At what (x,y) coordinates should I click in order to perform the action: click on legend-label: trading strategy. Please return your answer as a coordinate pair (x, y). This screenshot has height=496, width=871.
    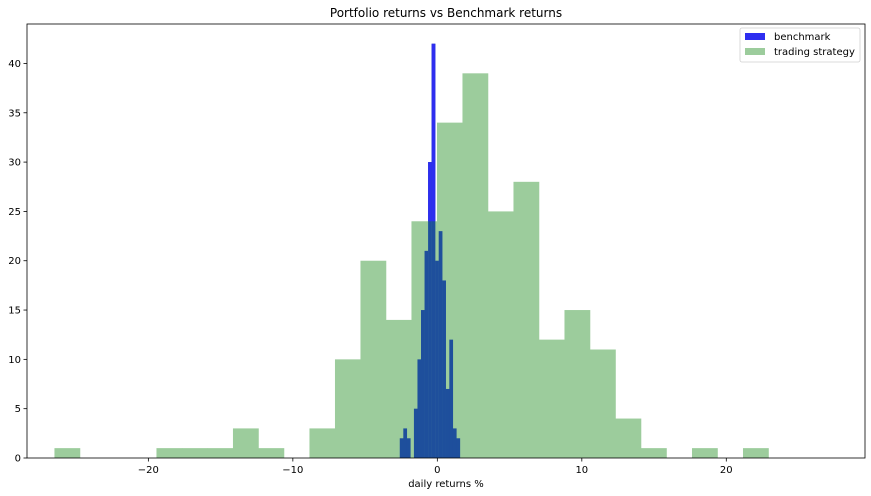
    Looking at the image, I should click on (814, 52).